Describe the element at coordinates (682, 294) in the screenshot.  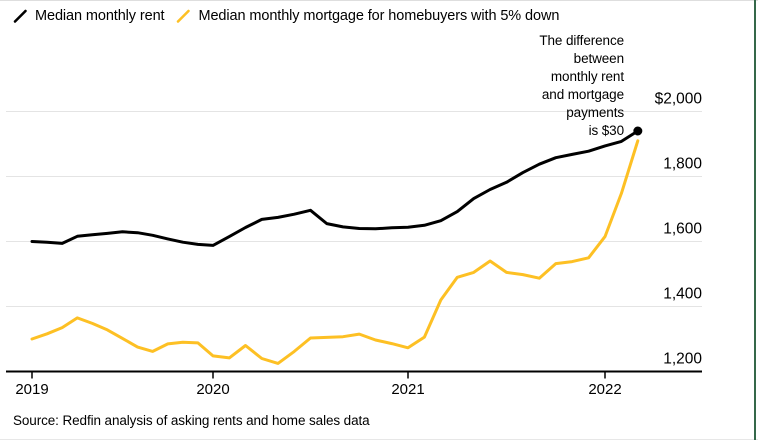
I see `y-axis-label: 1,400` at that location.